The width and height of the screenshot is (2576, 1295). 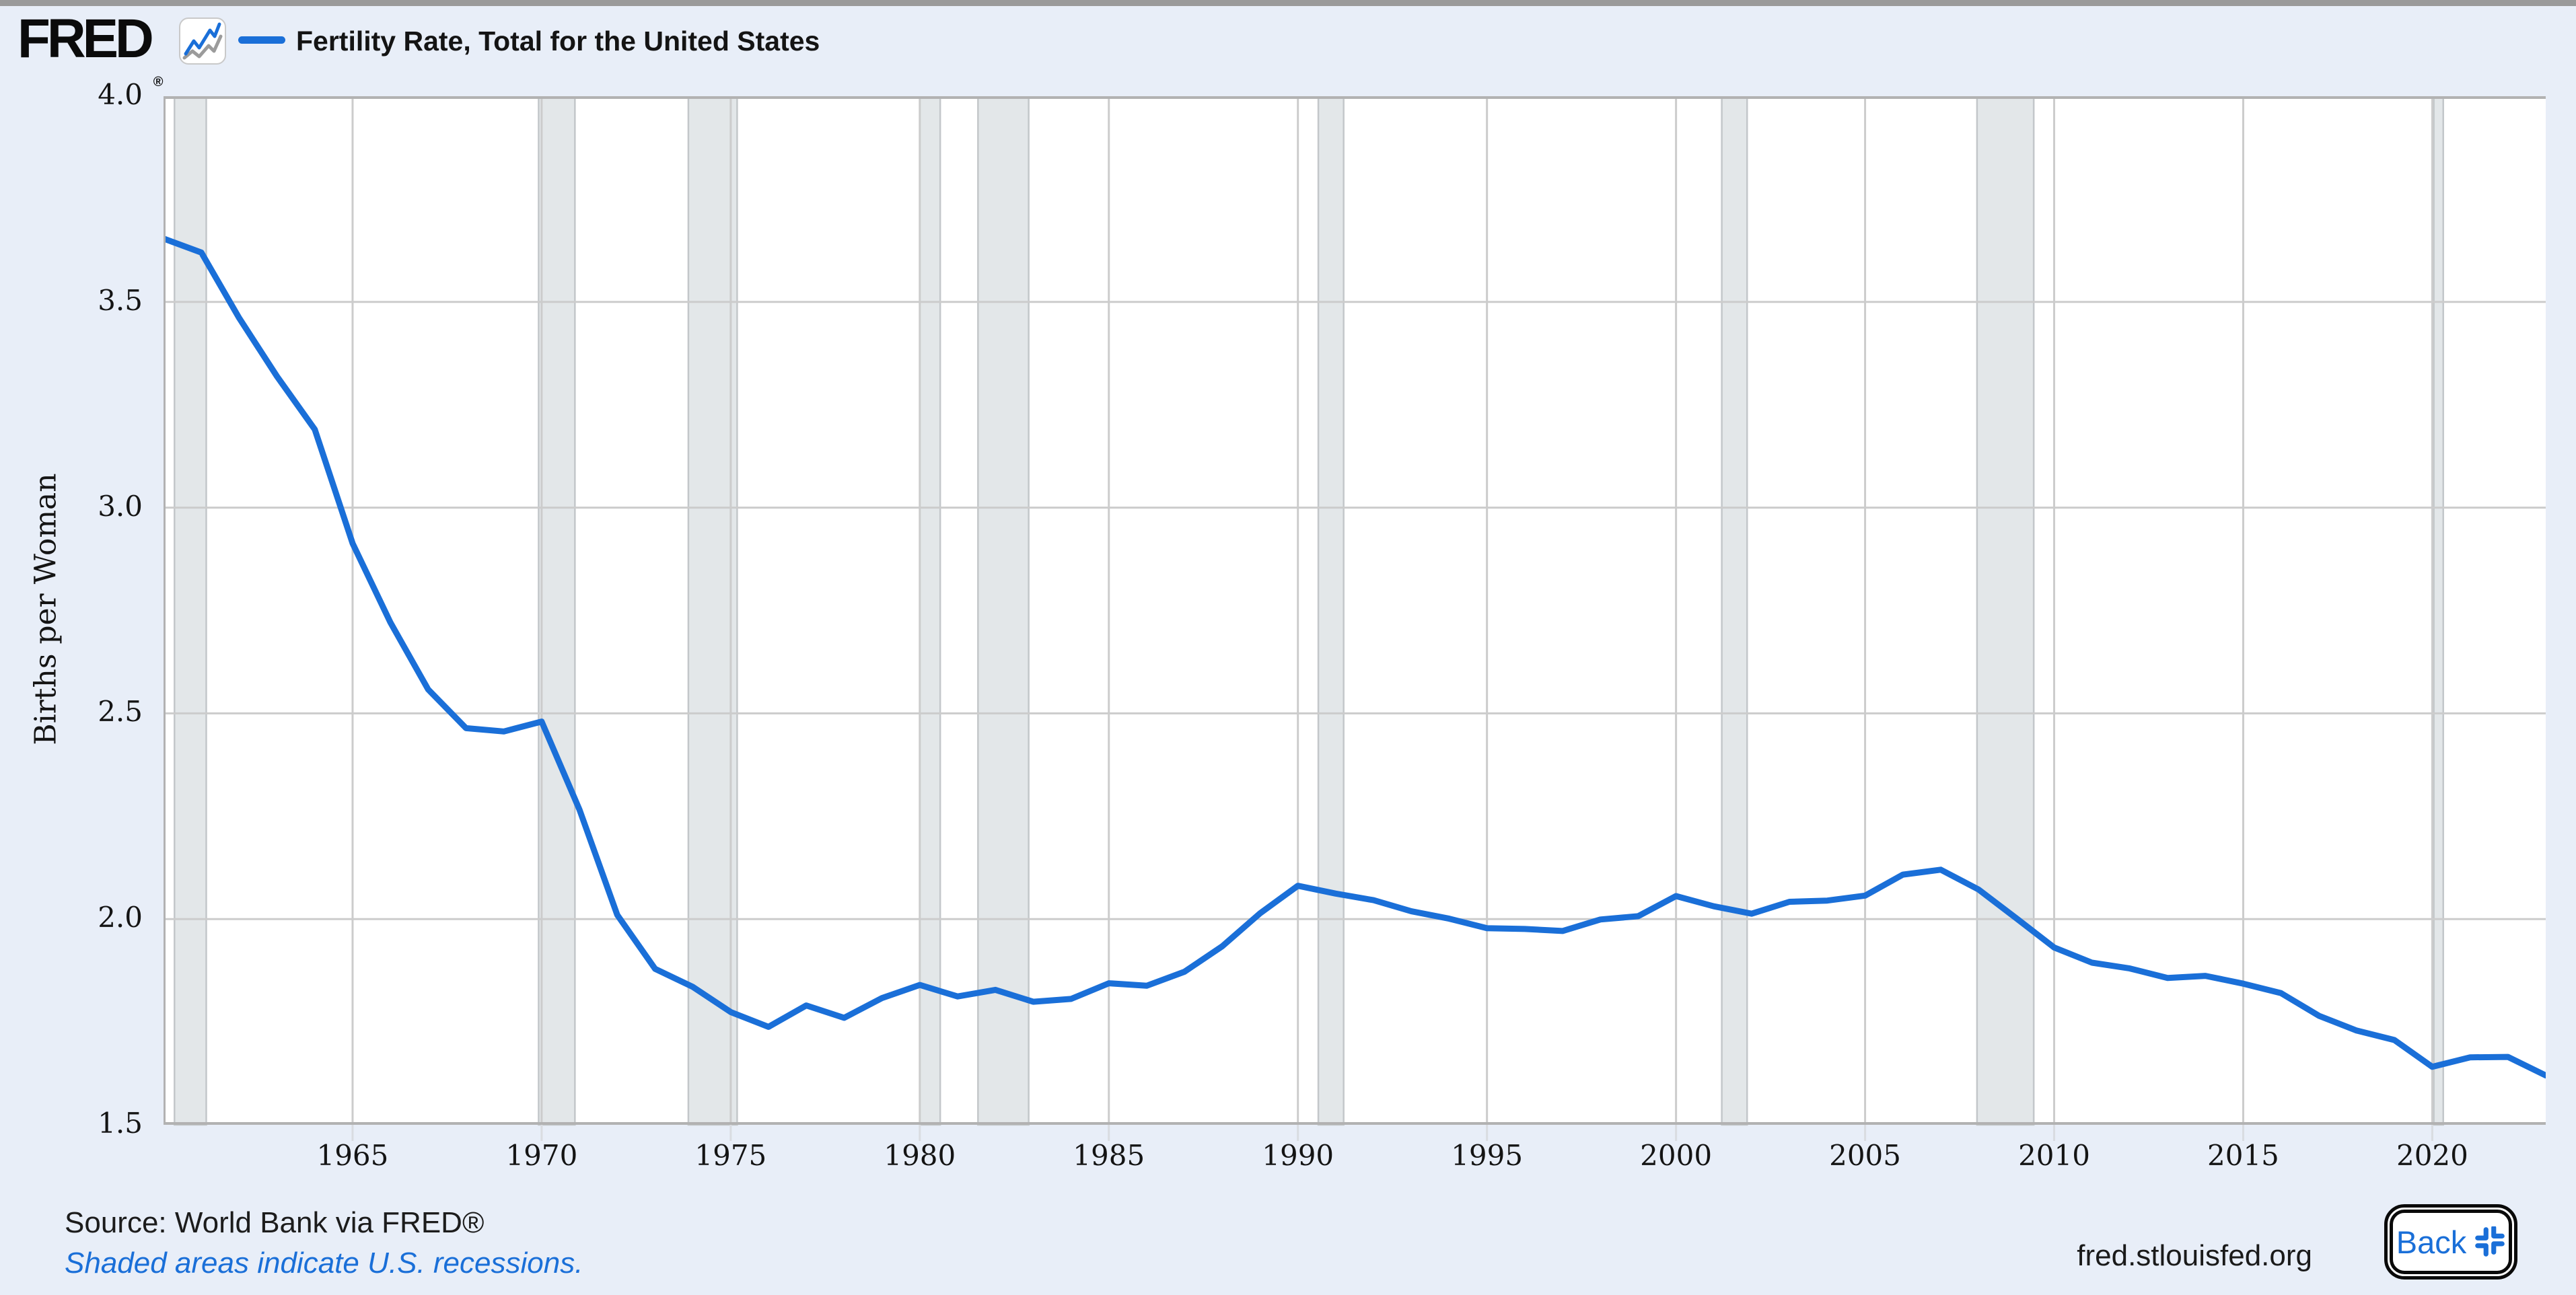 What do you see at coordinates (2490, 1241) in the screenshot?
I see `back-split-icon` at bounding box center [2490, 1241].